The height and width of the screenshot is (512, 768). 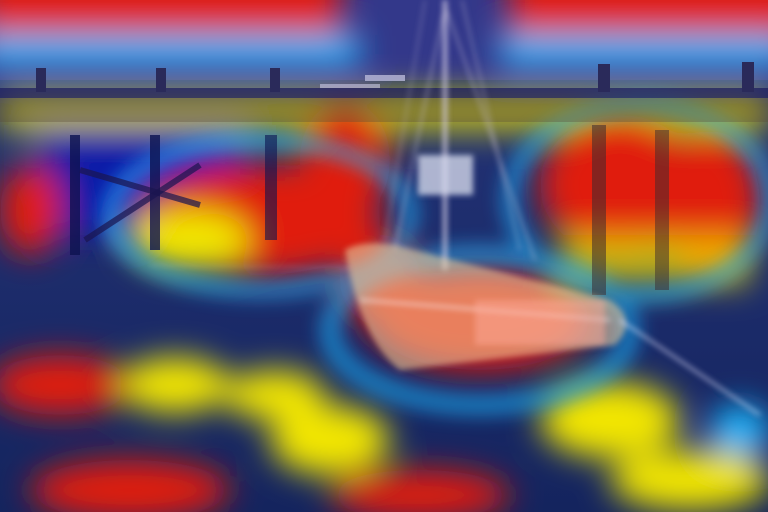 I want to click on heat-blob-lower-center, so click(x=275, y=395).